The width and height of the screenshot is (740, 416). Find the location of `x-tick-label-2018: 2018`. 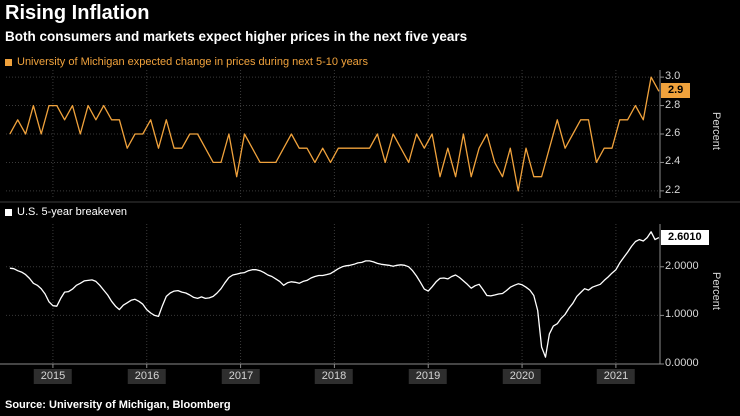

x-tick-label-2018: 2018 is located at coordinates (334, 376).